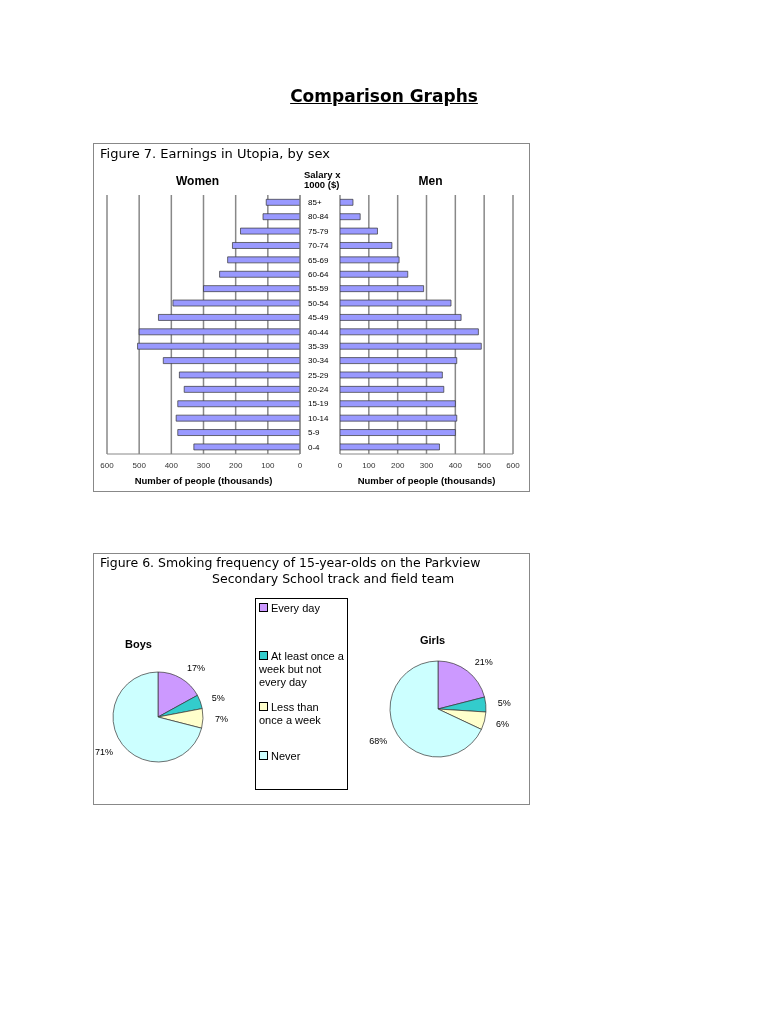 The width and height of the screenshot is (768, 1024). I want to click on data-label: 7%, so click(221, 718).